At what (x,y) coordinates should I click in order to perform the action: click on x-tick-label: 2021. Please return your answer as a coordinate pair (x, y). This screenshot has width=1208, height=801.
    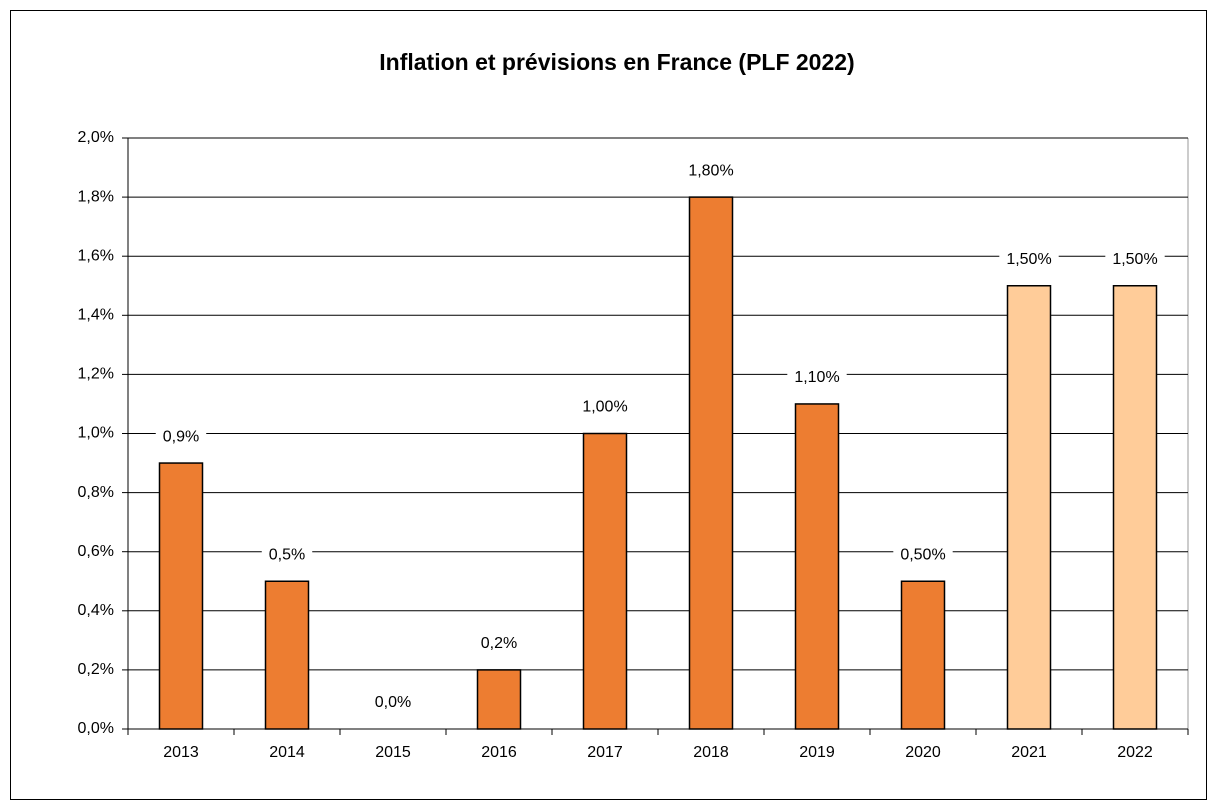
    Looking at the image, I should click on (1029, 752).